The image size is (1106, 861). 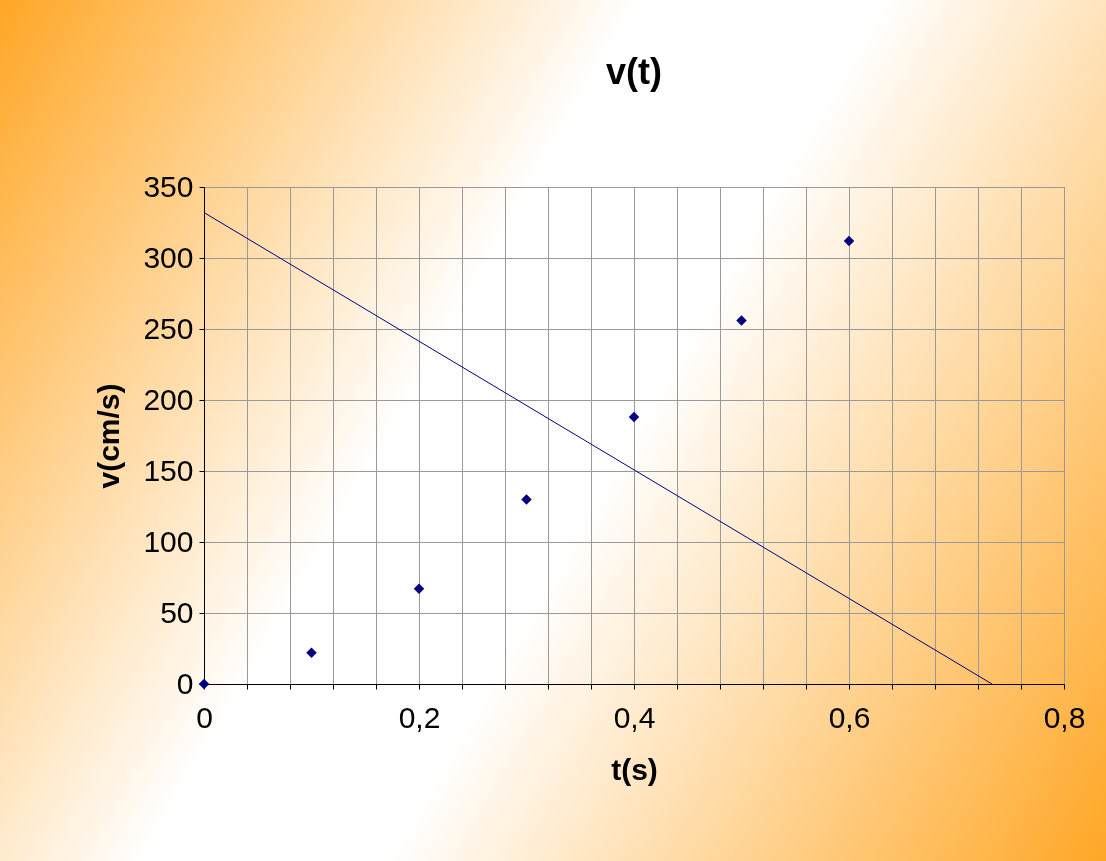 What do you see at coordinates (849, 717) in the screenshot?
I see `x-tick-label: 0,6` at bounding box center [849, 717].